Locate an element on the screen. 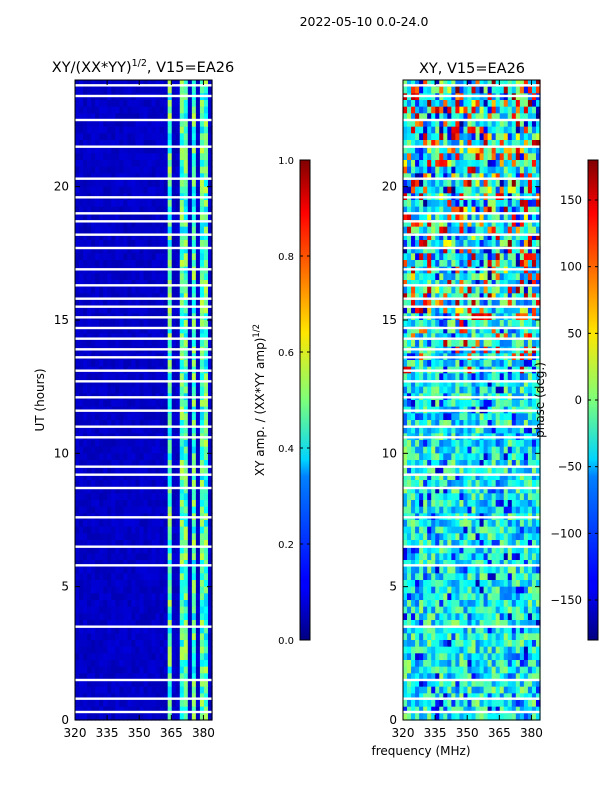 This screenshot has width=600, height=800. y-tick-label: 10 is located at coordinates (61, 453).